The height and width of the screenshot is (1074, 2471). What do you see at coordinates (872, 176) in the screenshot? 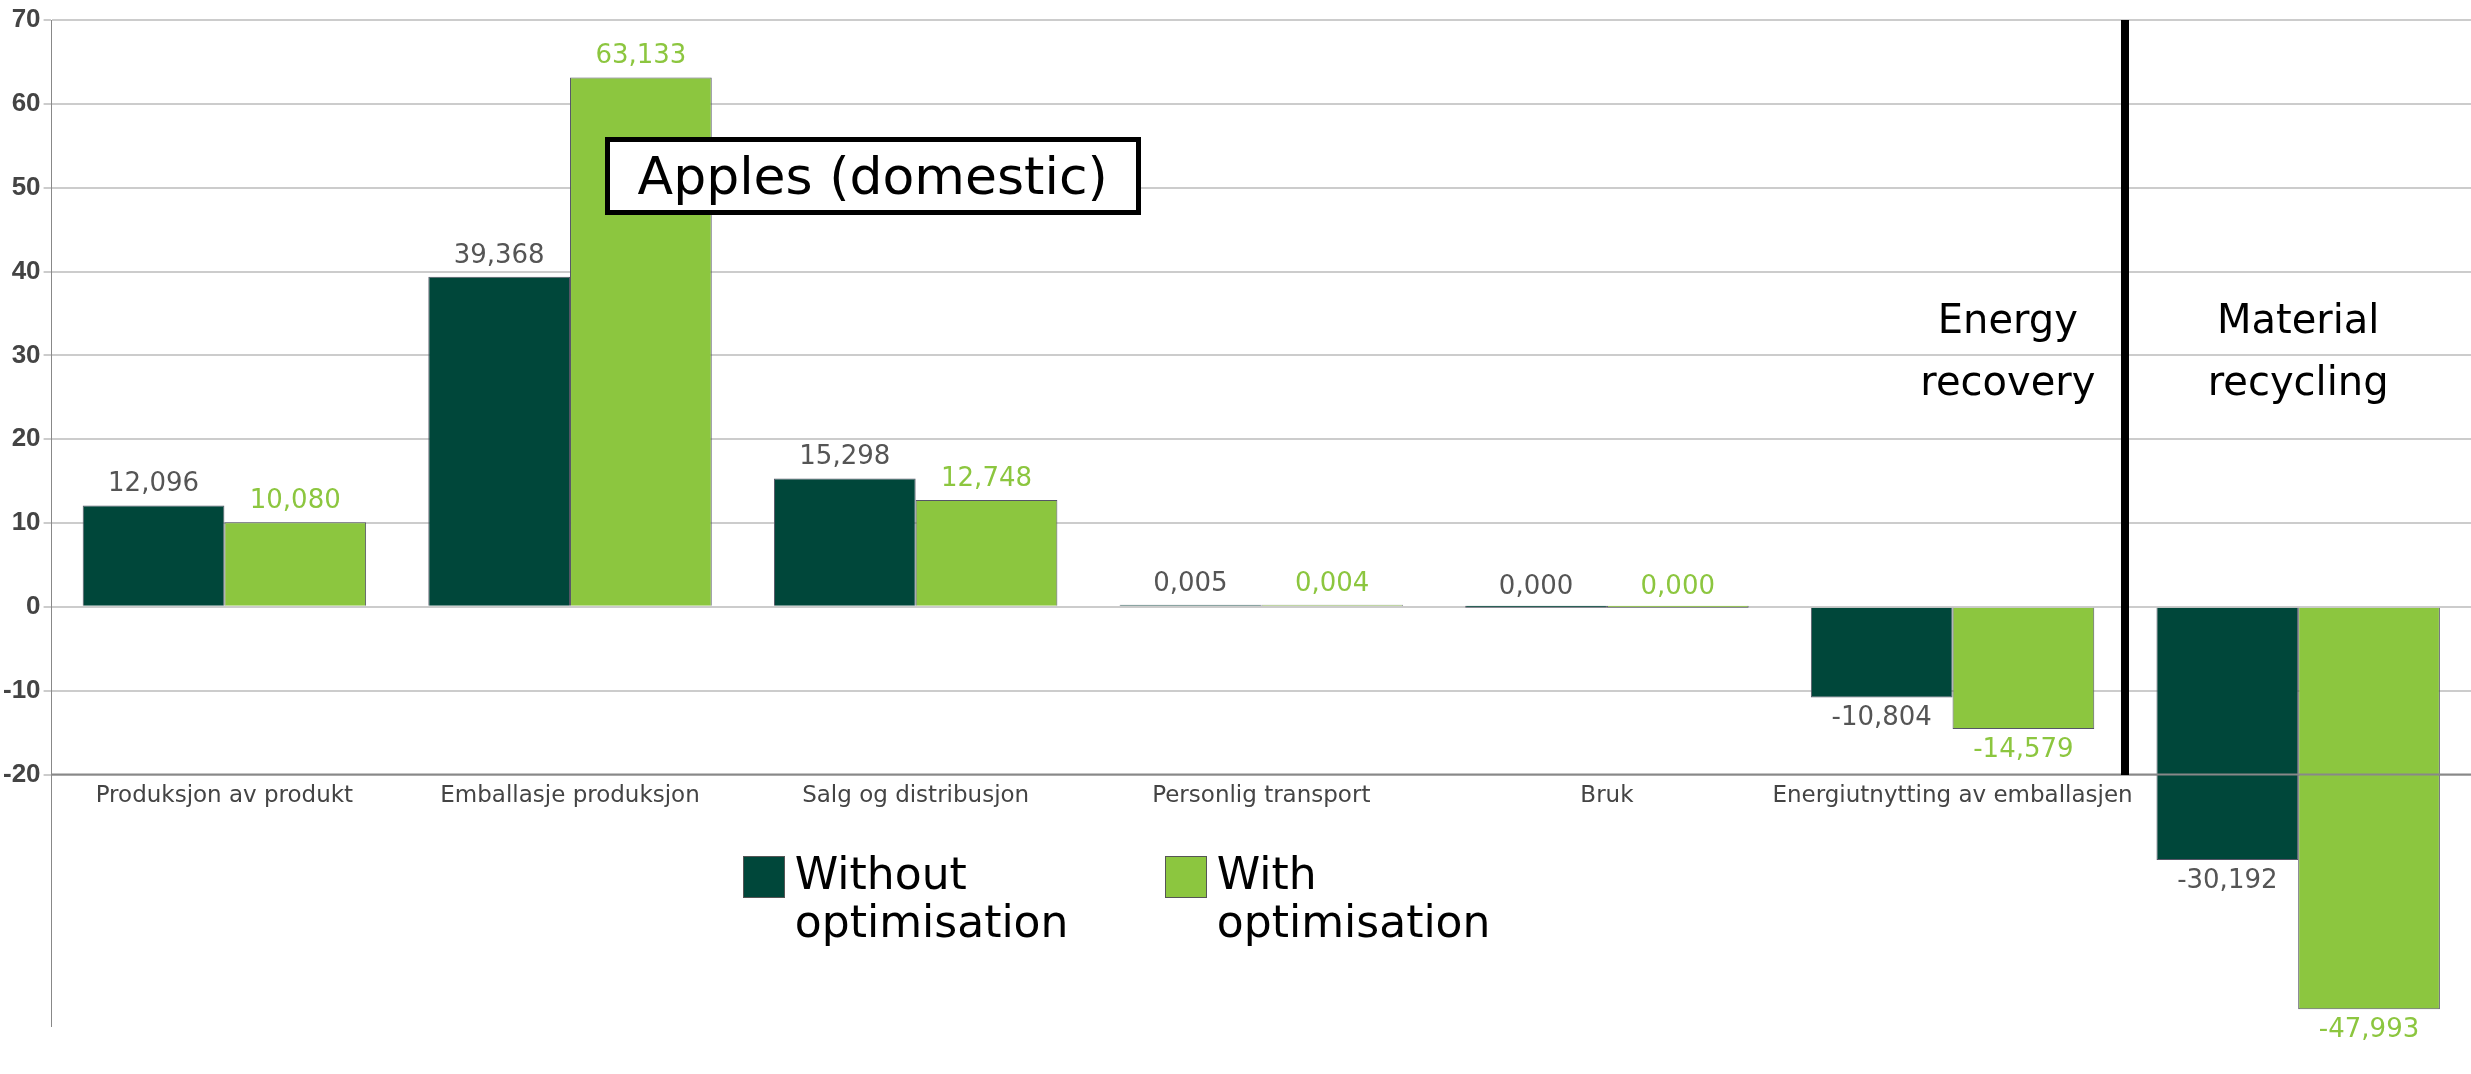
I see `text: Apples (domestic)` at bounding box center [872, 176].